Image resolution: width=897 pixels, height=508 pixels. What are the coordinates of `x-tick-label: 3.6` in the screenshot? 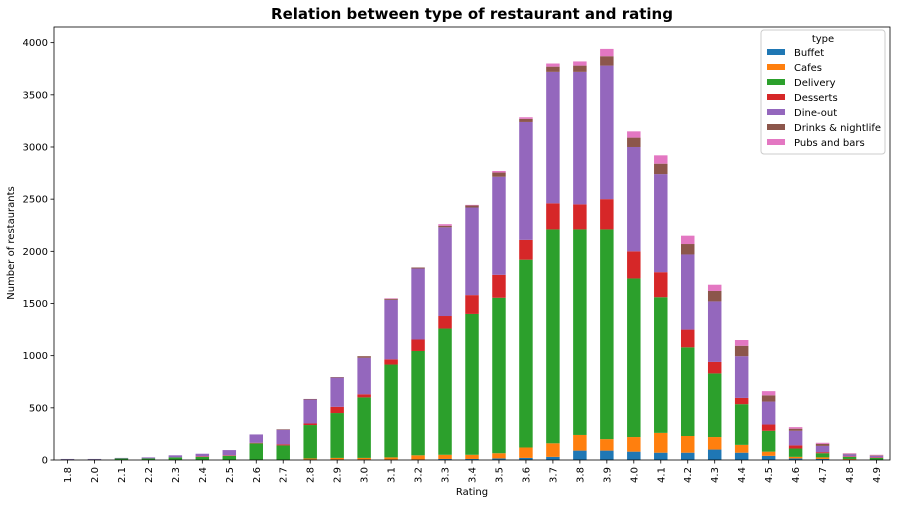 It's located at (526, 475).